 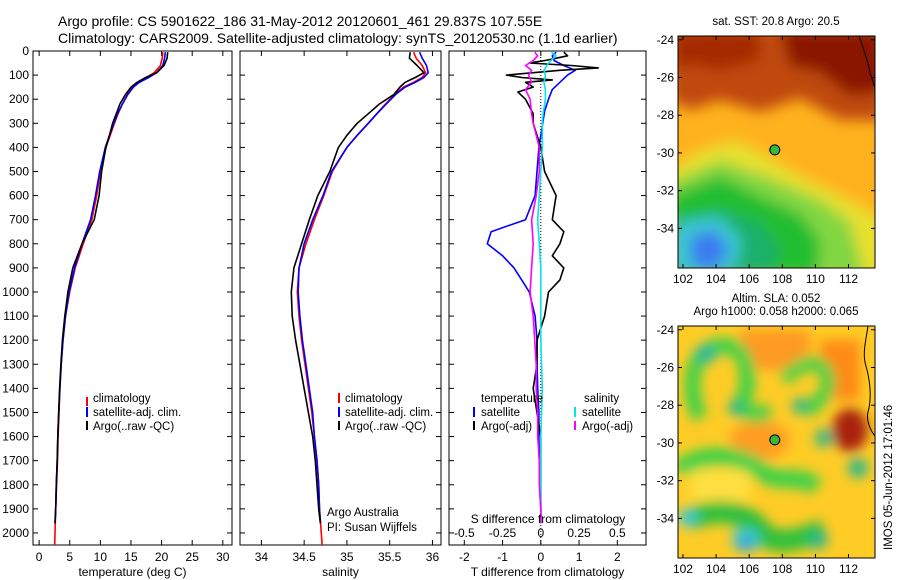 I want to click on pi-label: PI: Susan Wijffels, so click(x=372, y=528).